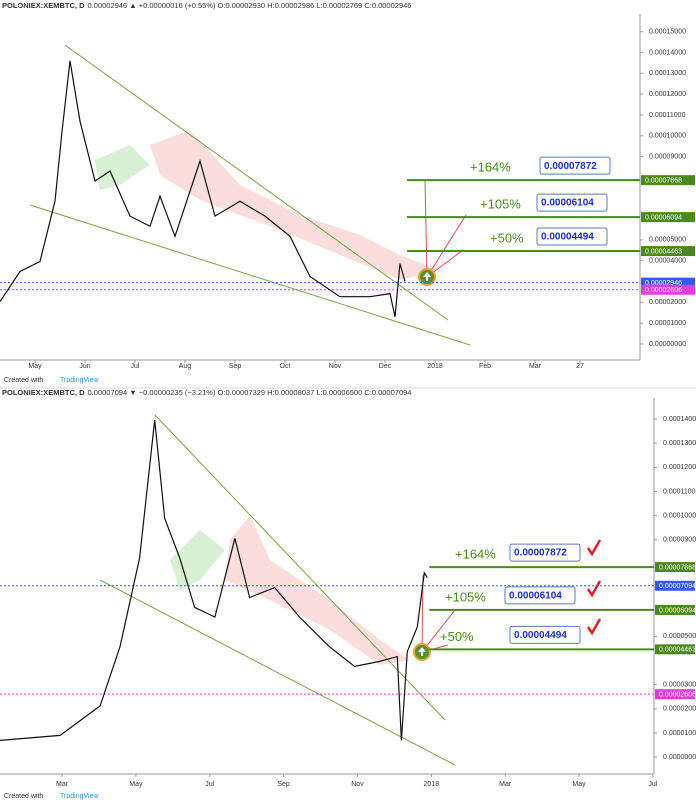  I want to click on y-tick-label: 0.00004000, so click(667, 261).